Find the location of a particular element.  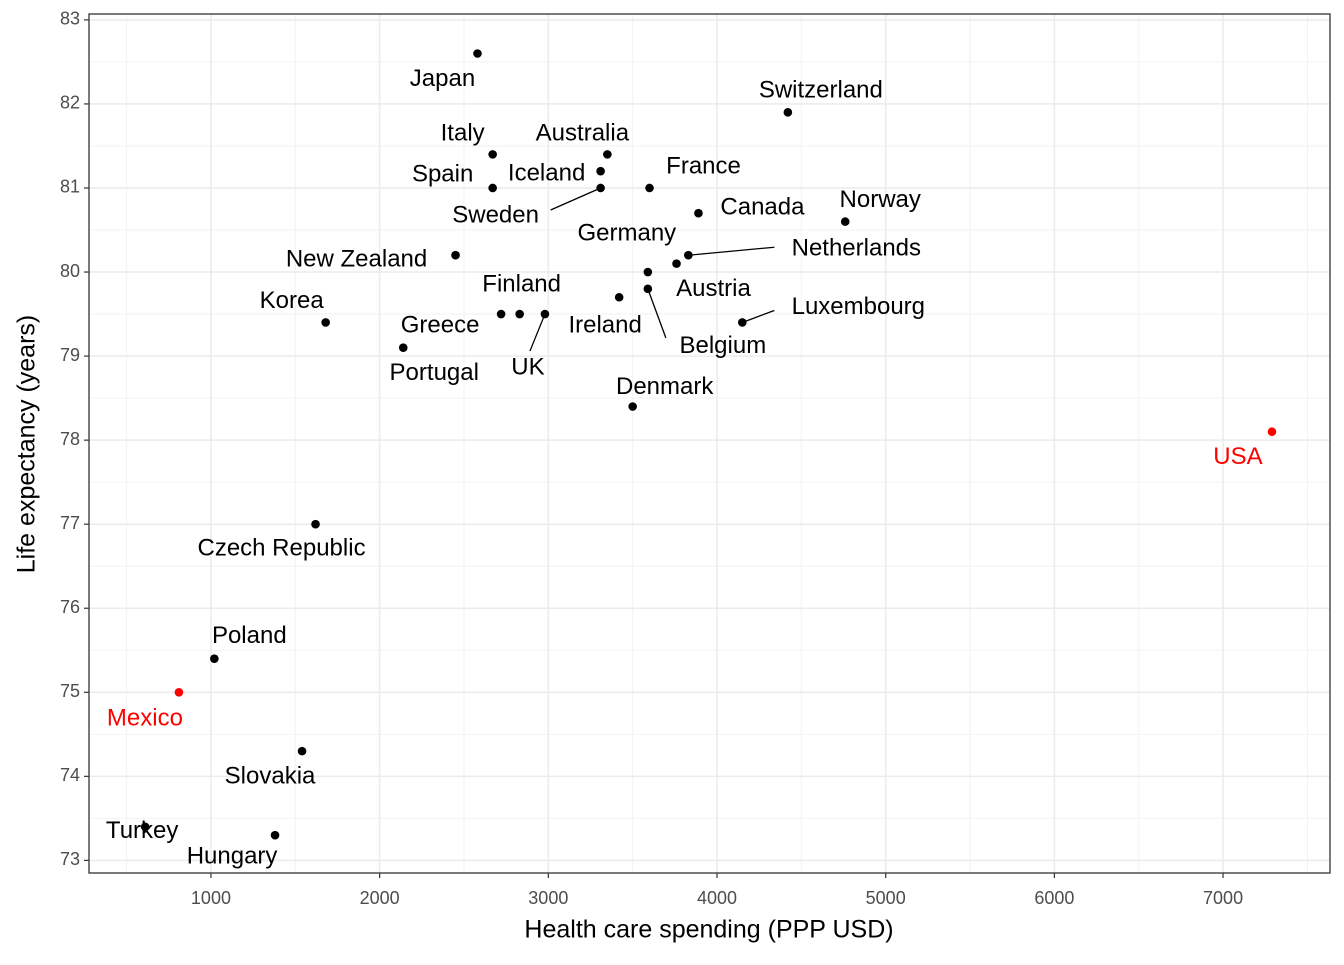

x-tick-label: 6000 is located at coordinates (1054, 898).